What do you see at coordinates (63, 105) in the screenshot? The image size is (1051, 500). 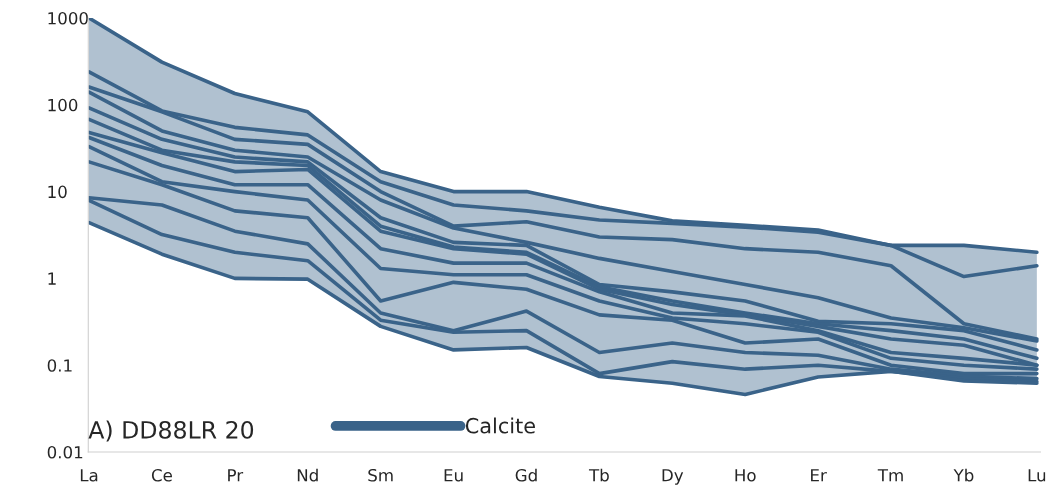 I see `y-tick-label: 100` at bounding box center [63, 105].